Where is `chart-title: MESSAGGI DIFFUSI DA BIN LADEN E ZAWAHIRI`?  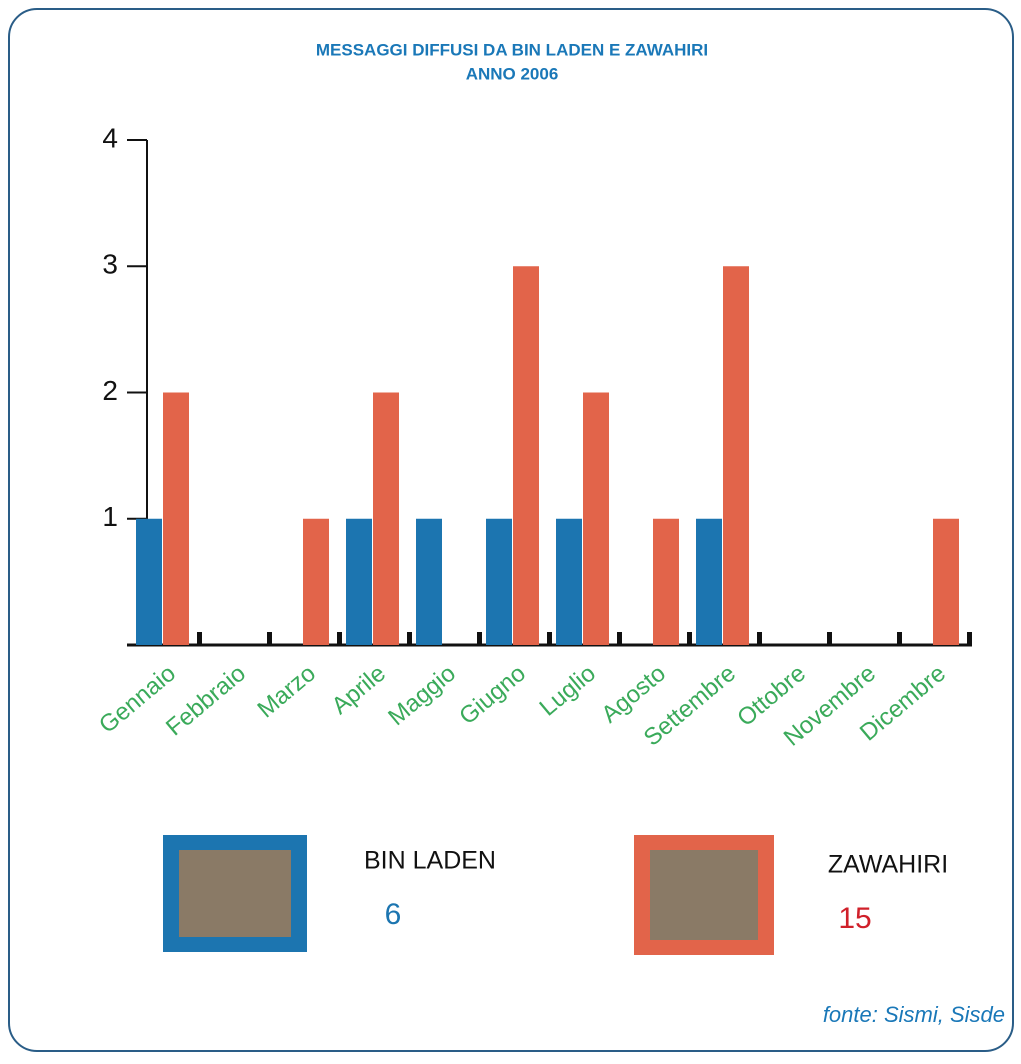 chart-title: MESSAGGI DIFFUSI DA BIN LADEN E ZAWAHIRI is located at coordinates (512, 49).